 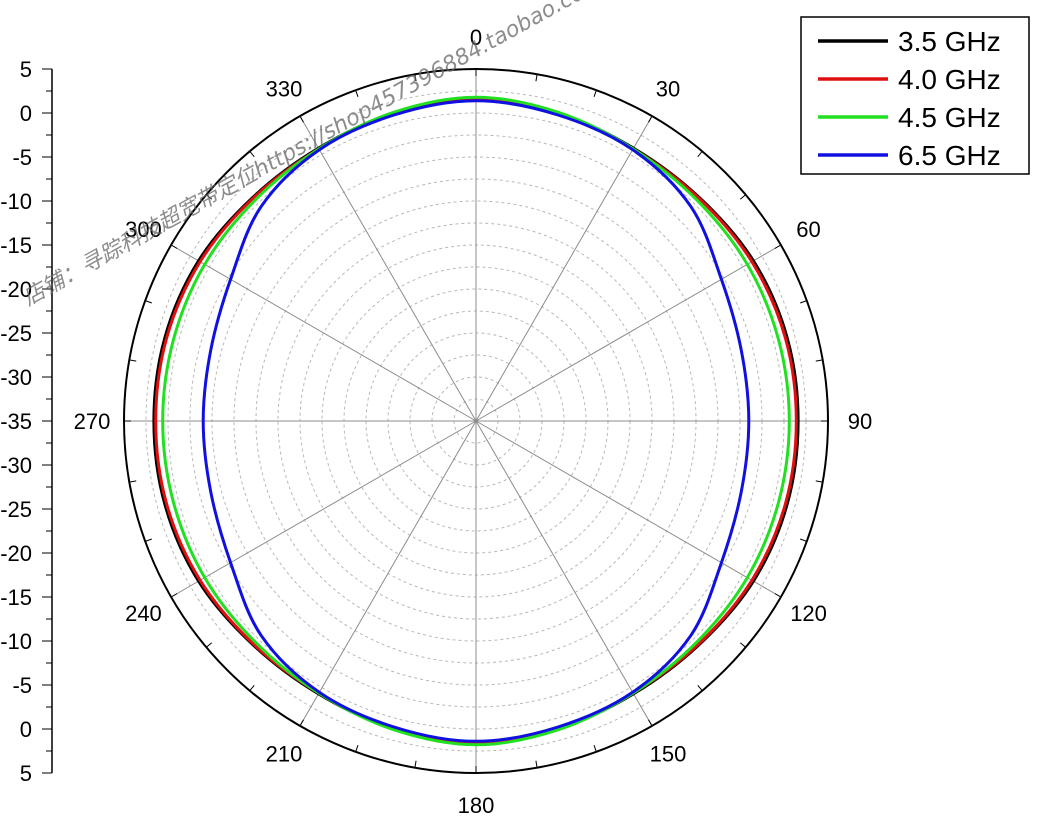 I want to click on angle-label: 0, so click(x=476, y=37).